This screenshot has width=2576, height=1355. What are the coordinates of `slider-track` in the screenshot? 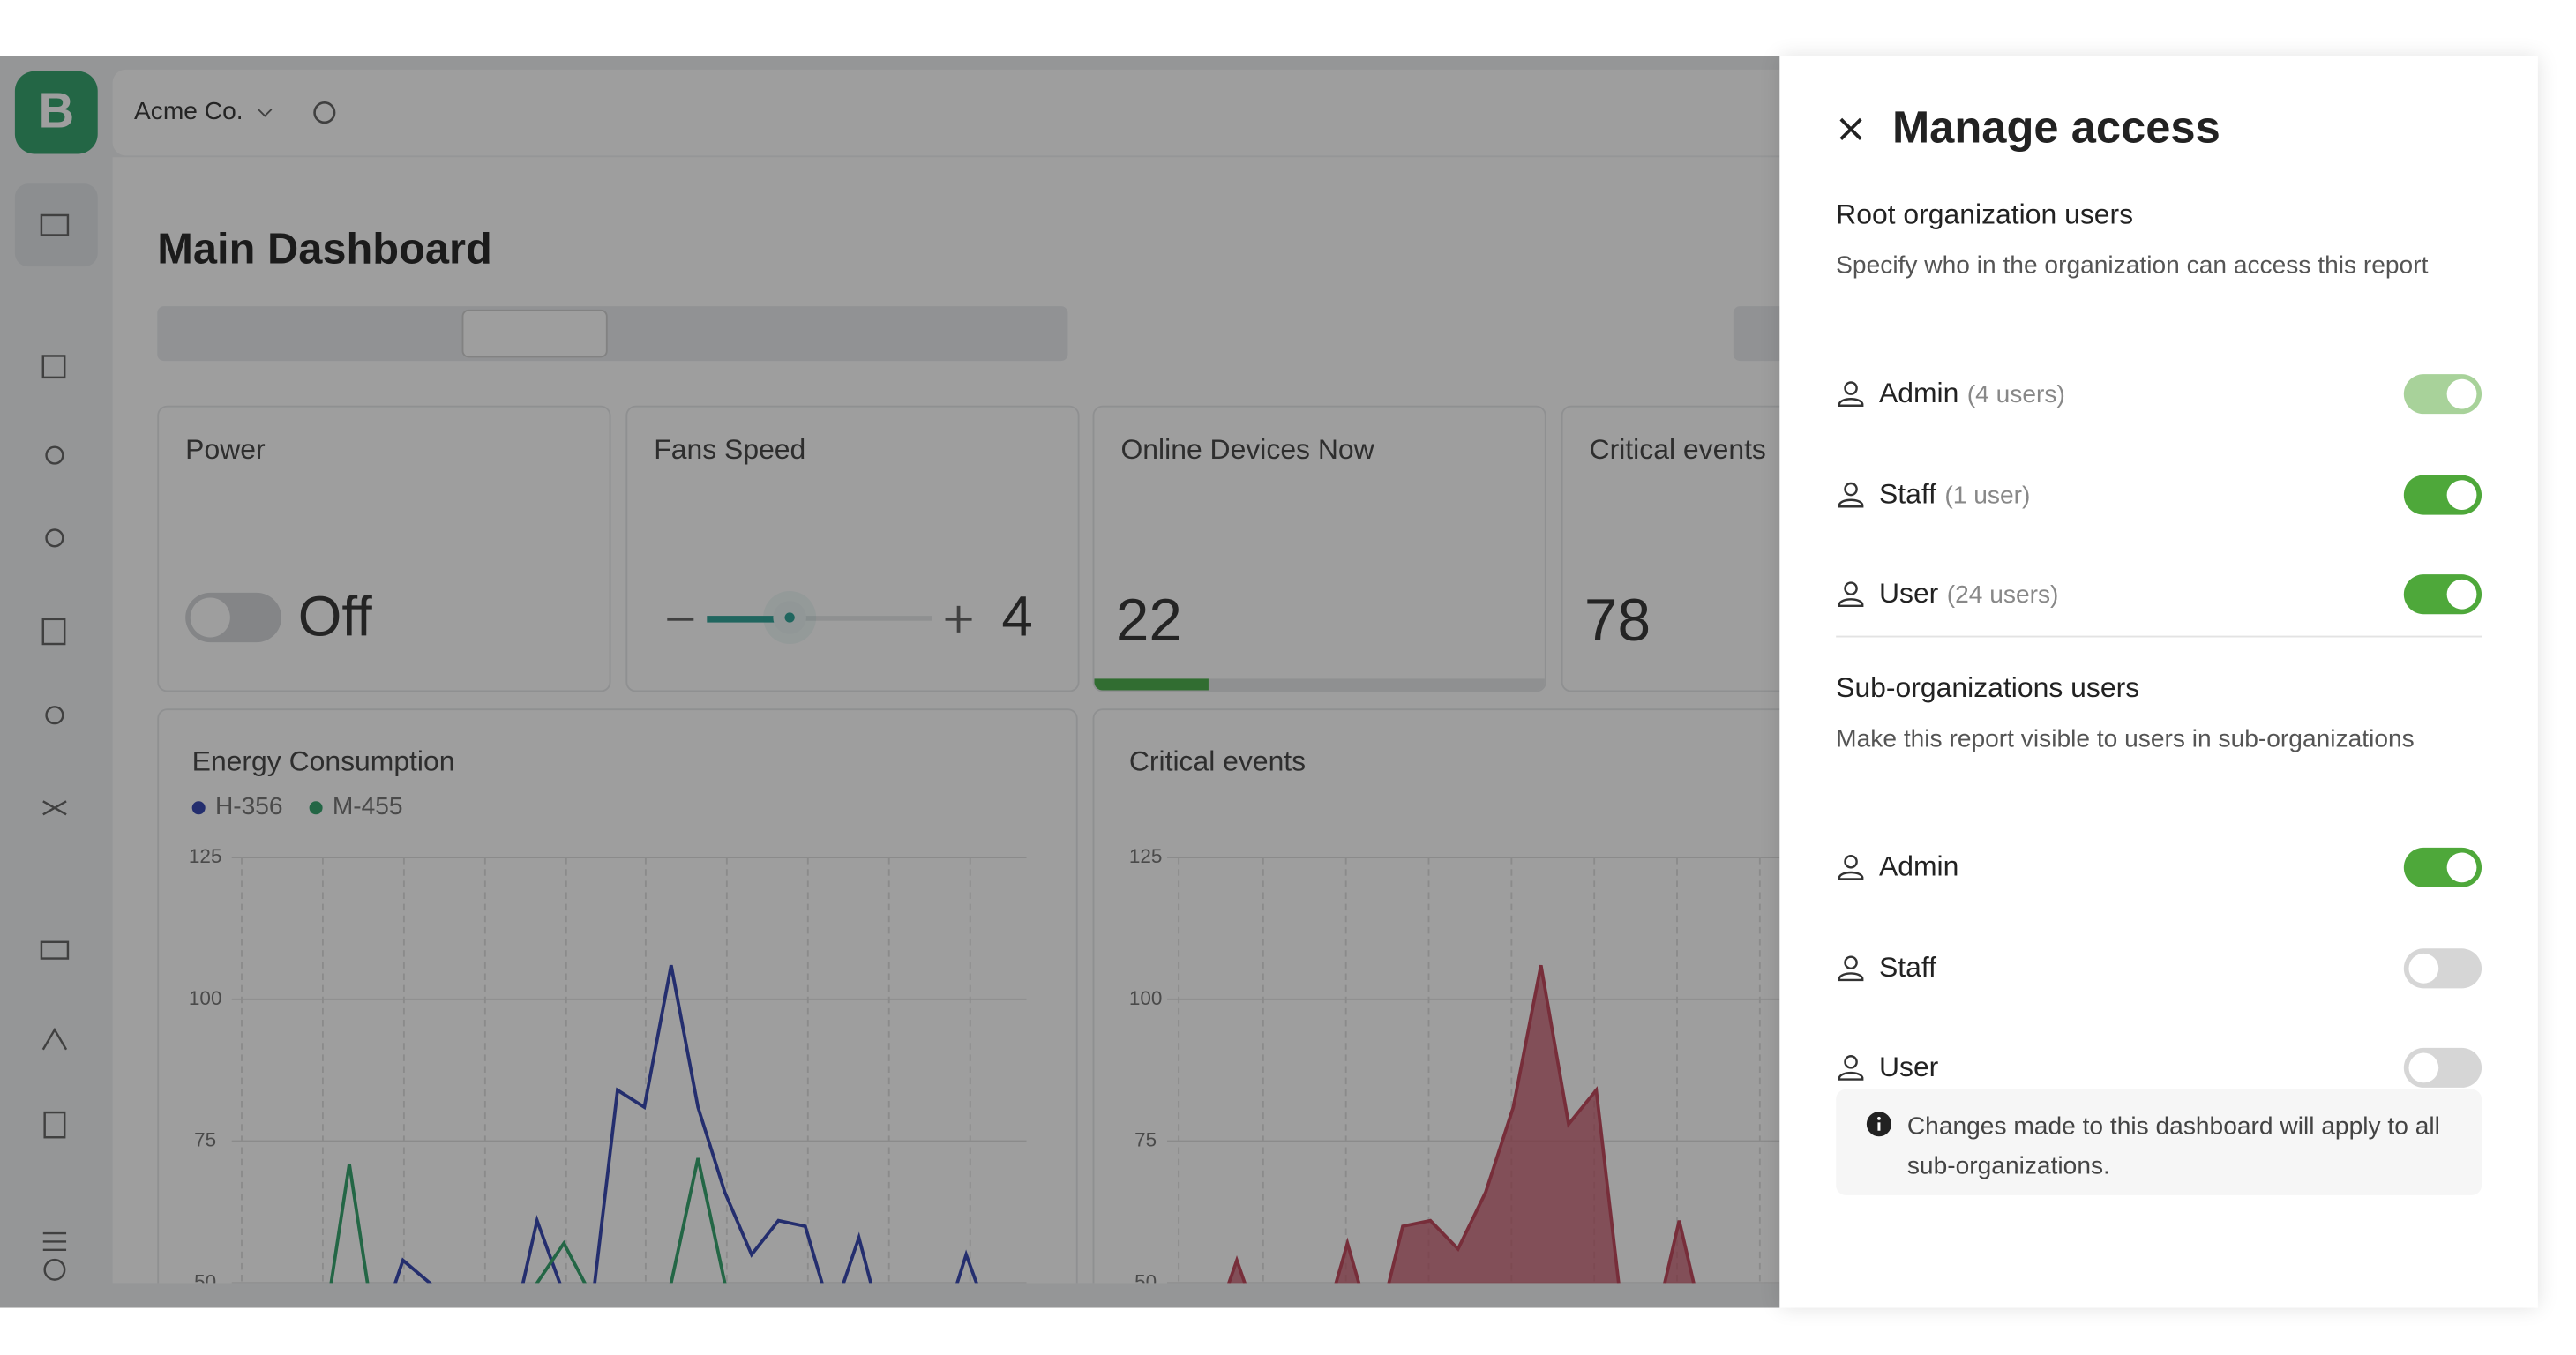 It's located at (819, 618).